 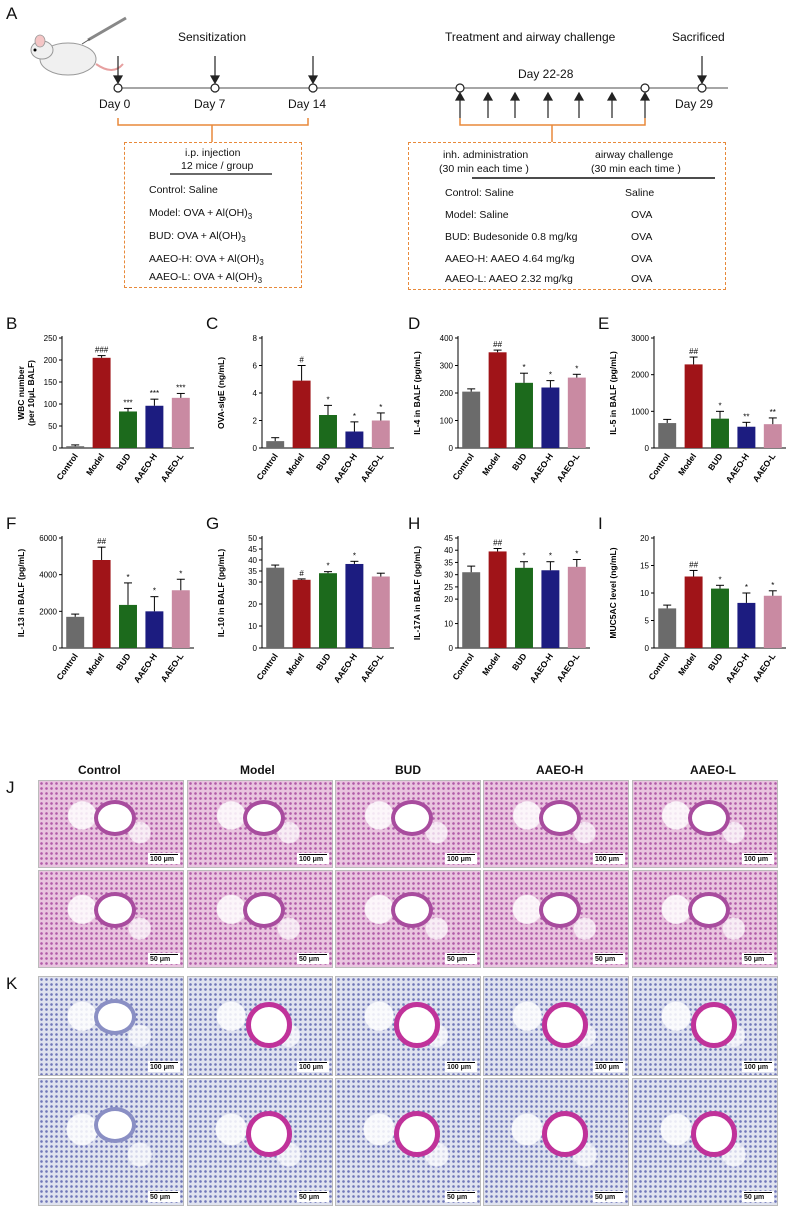 I want to click on treatment-row-left: AAEO-H: AAEO 4.64 mg/kg, so click(x=510, y=259).